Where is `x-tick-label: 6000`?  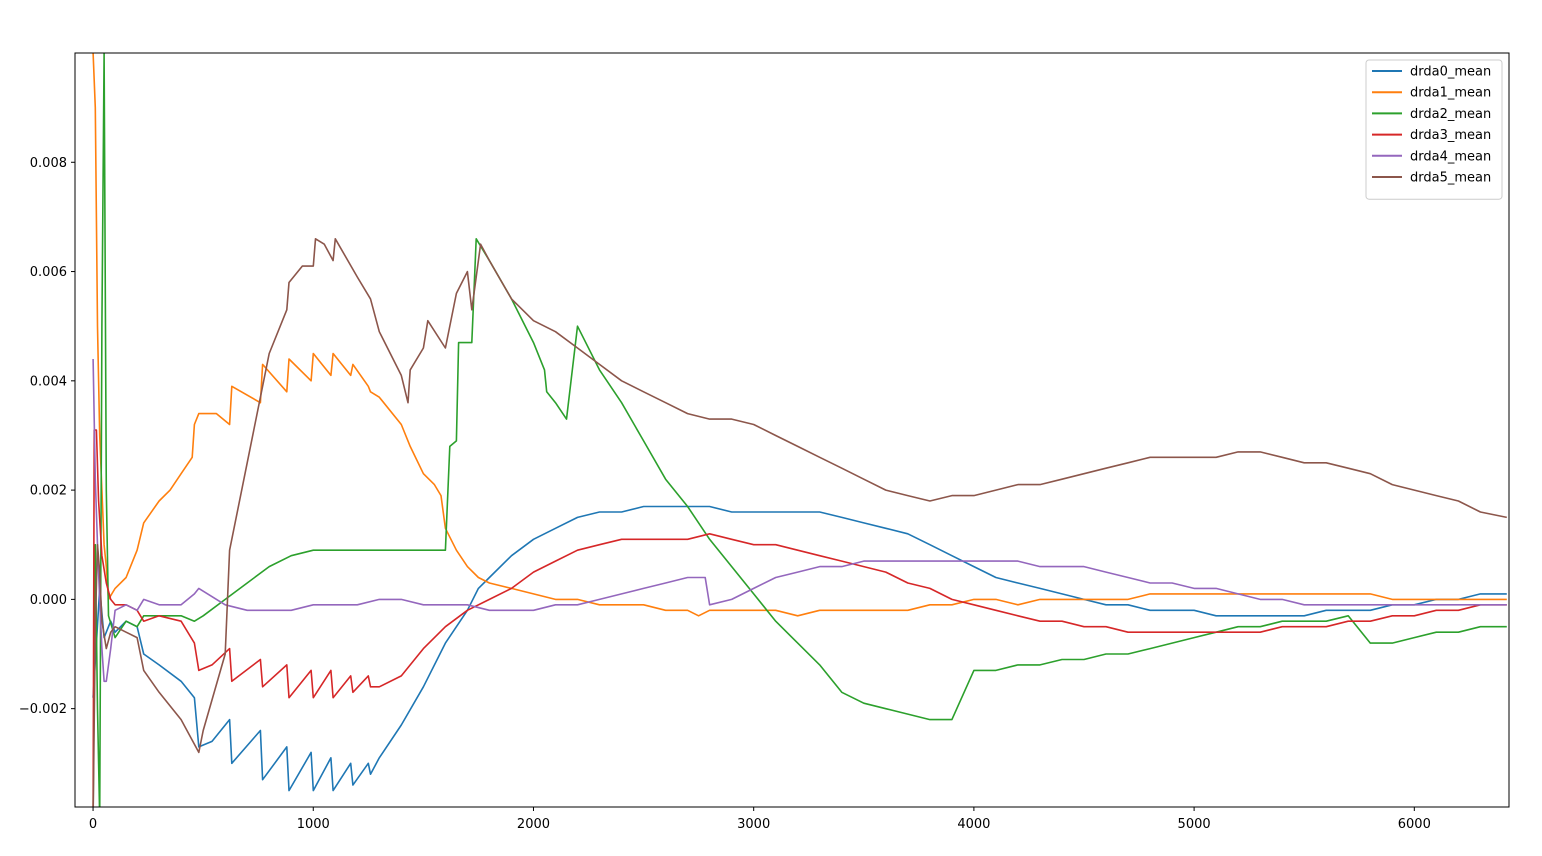
x-tick-label: 6000 is located at coordinates (1414, 824).